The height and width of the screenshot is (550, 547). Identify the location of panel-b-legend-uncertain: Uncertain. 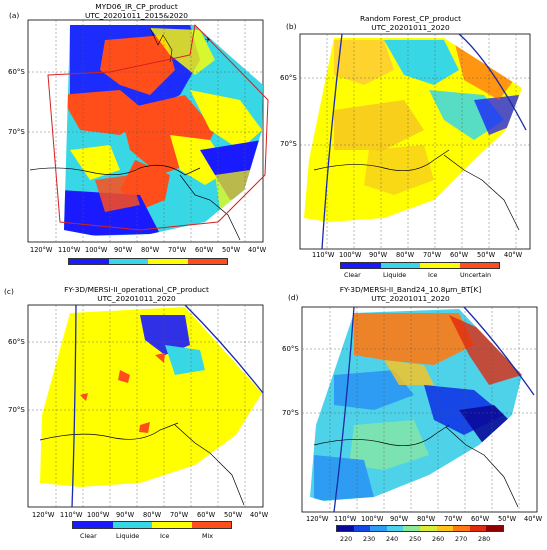
(476, 275).